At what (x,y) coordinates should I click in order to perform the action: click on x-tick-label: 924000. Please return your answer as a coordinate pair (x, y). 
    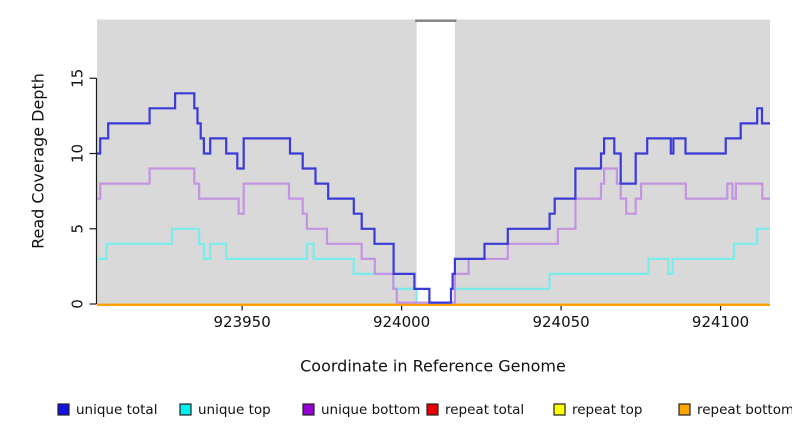
    Looking at the image, I should click on (401, 322).